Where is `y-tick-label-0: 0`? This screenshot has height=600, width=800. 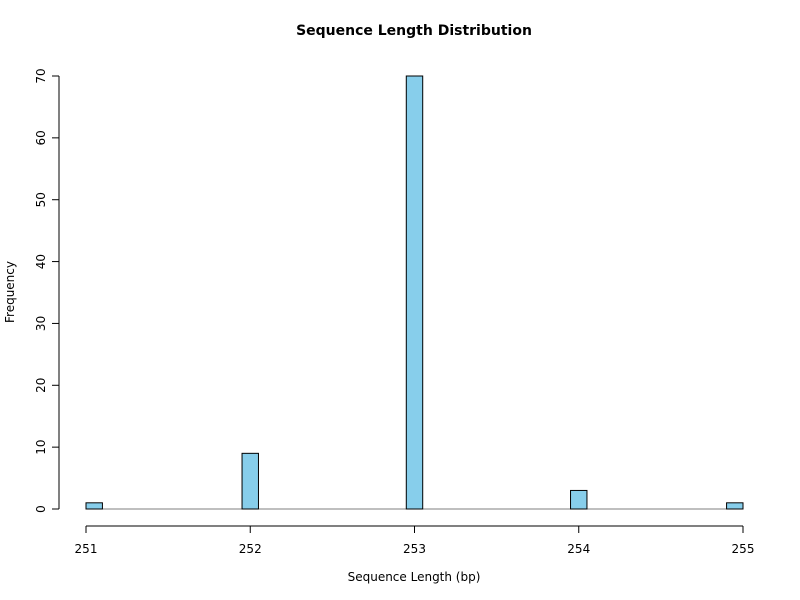
y-tick-label-0: 0 is located at coordinates (41, 509).